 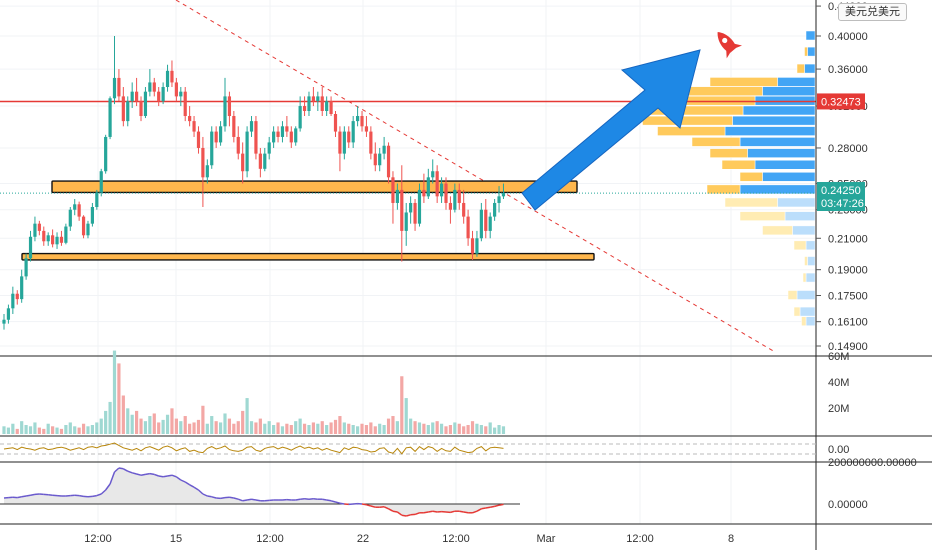 I want to click on time-tick: 15, so click(x=176, y=539).